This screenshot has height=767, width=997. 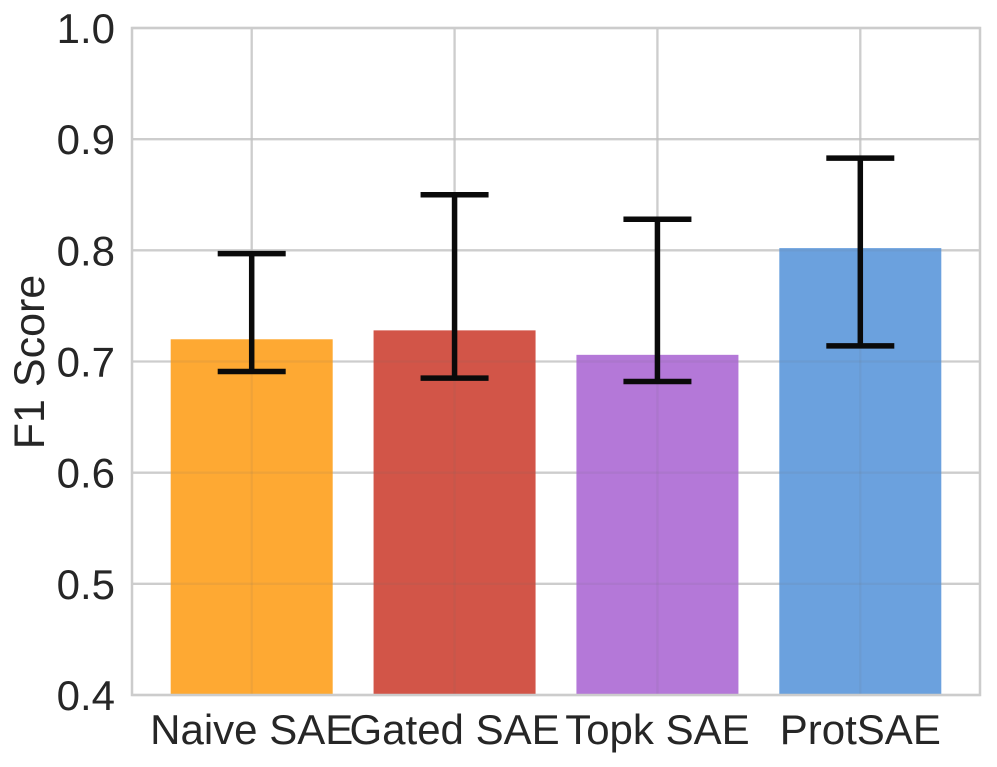 What do you see at coordinates (30, 362) in the screenshot?
I see `y-axis-title: F1 Score` at bounding box center [30, 362].